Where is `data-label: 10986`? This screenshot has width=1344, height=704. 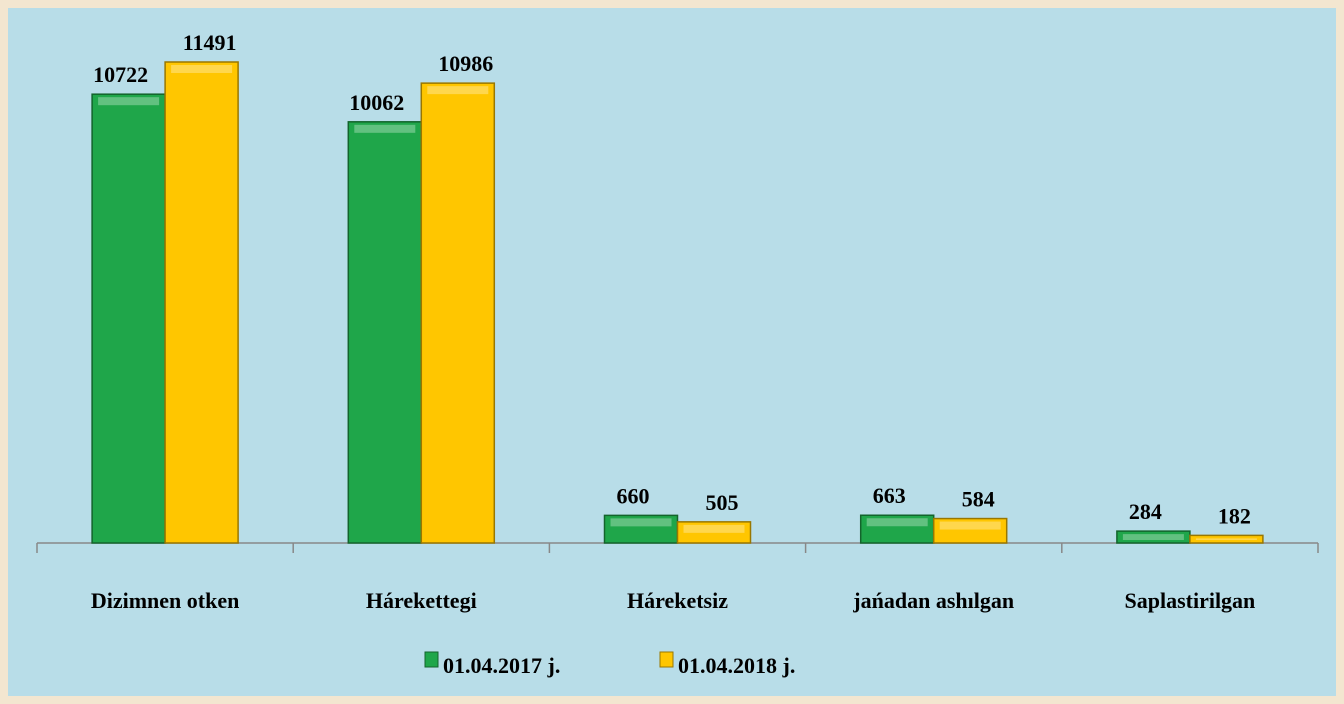 data-label: 10986 is located at coordinates (465, 63).